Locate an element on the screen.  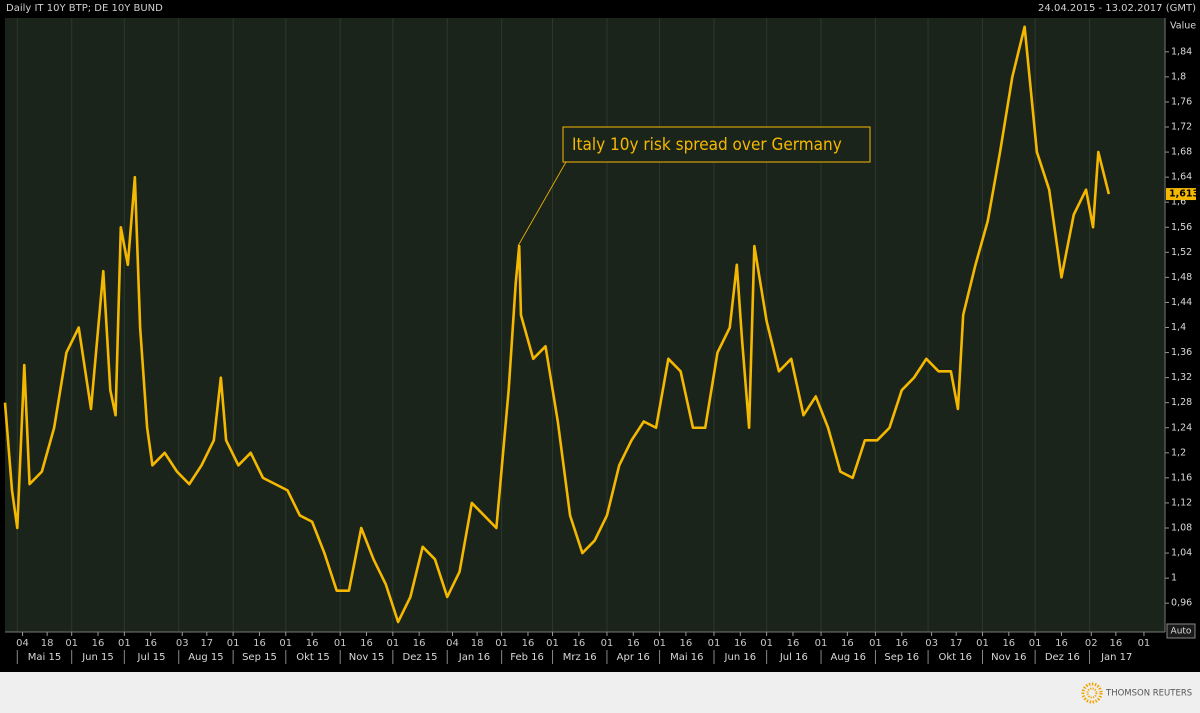
month-label: Jul 16 is located at coordinates (793, 657).